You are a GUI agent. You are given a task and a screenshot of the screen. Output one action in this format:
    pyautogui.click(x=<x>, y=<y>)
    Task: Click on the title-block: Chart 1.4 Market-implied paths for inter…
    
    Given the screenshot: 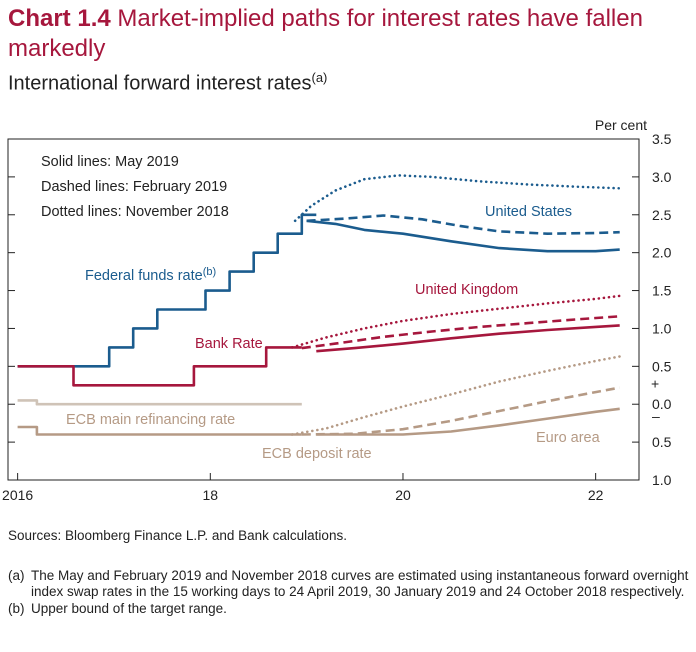 What is the action you would take?
    pyautogui.click(x=351, y=50)
    